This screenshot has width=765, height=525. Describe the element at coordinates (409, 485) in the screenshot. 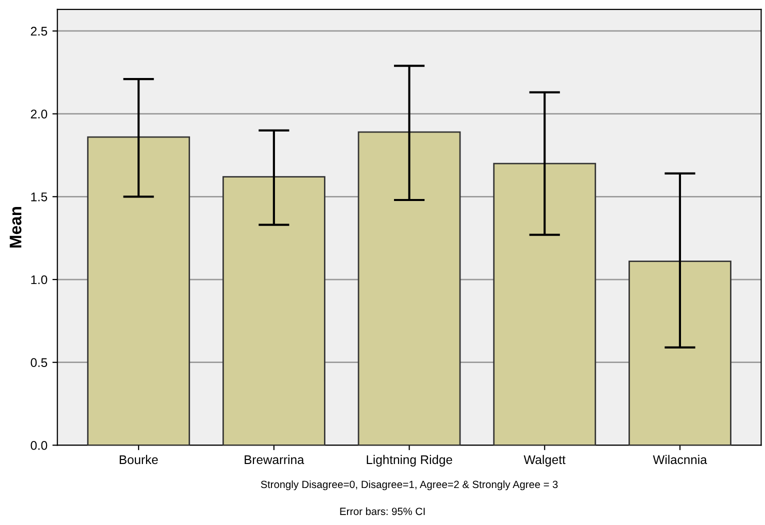

I see `x-axis-title: Strongly Disagree=0, Disagree=1, Agree=2 & Strongly Agree = 3` at that location.